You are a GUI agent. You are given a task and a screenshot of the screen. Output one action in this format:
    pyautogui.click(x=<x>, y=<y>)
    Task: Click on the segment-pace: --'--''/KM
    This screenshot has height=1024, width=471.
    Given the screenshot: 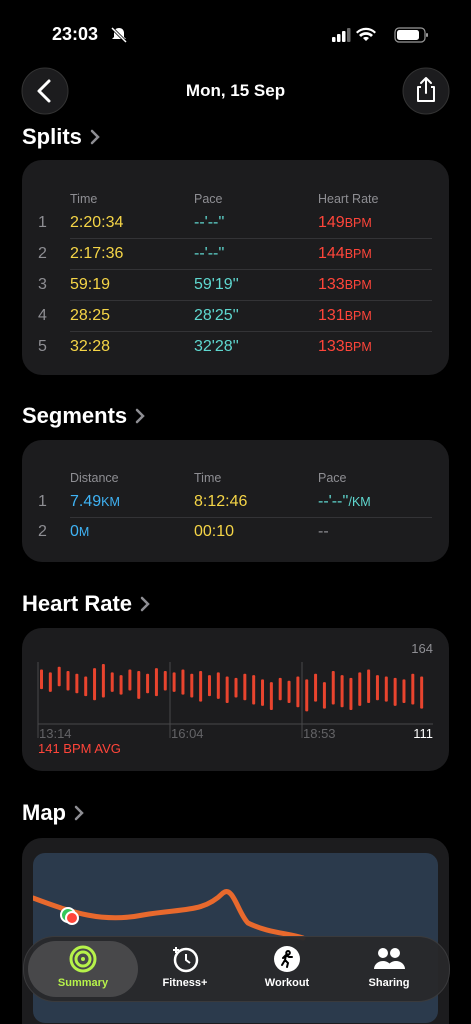 What is the action you would take?
    pyautogui.click(x=344, y=502)
    